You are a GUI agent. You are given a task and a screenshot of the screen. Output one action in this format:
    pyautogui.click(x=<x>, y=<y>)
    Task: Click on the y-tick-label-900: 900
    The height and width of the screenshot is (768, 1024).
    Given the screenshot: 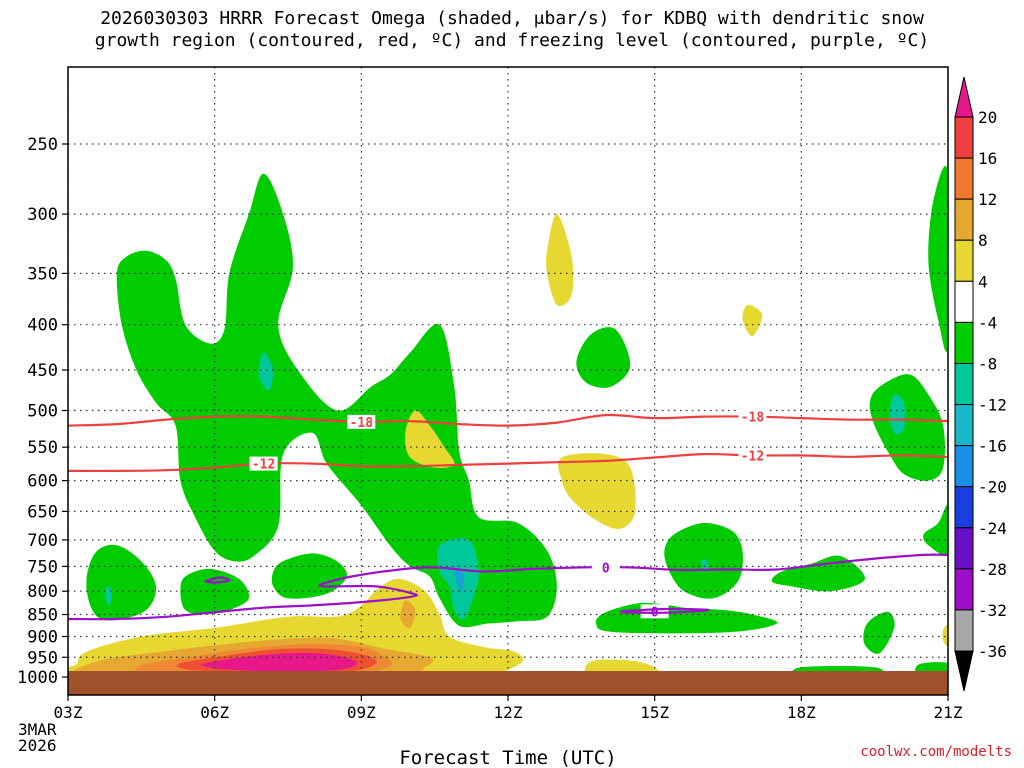 What is the action you would take?
    pyautogui.click(x=42, y=637)
    